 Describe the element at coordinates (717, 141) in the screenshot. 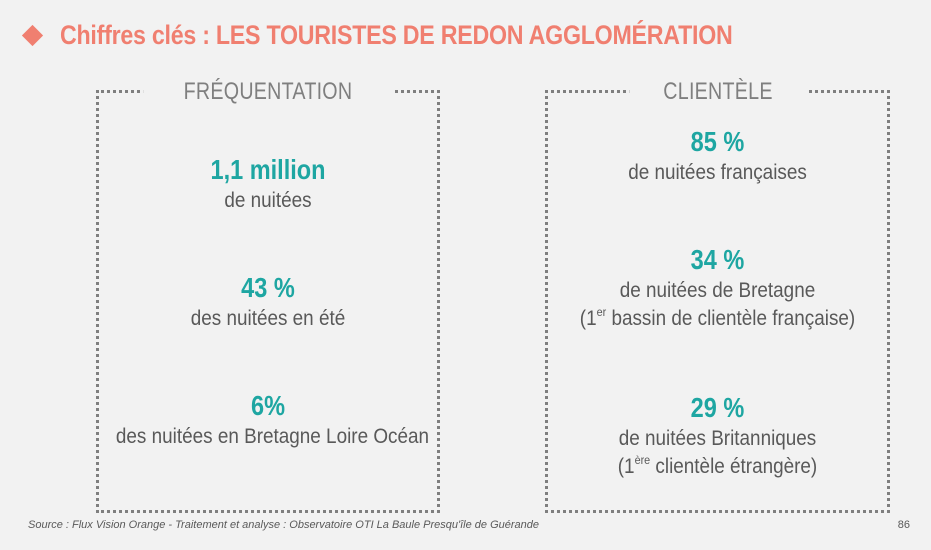

I see `stat-value: 85 %` at that location.